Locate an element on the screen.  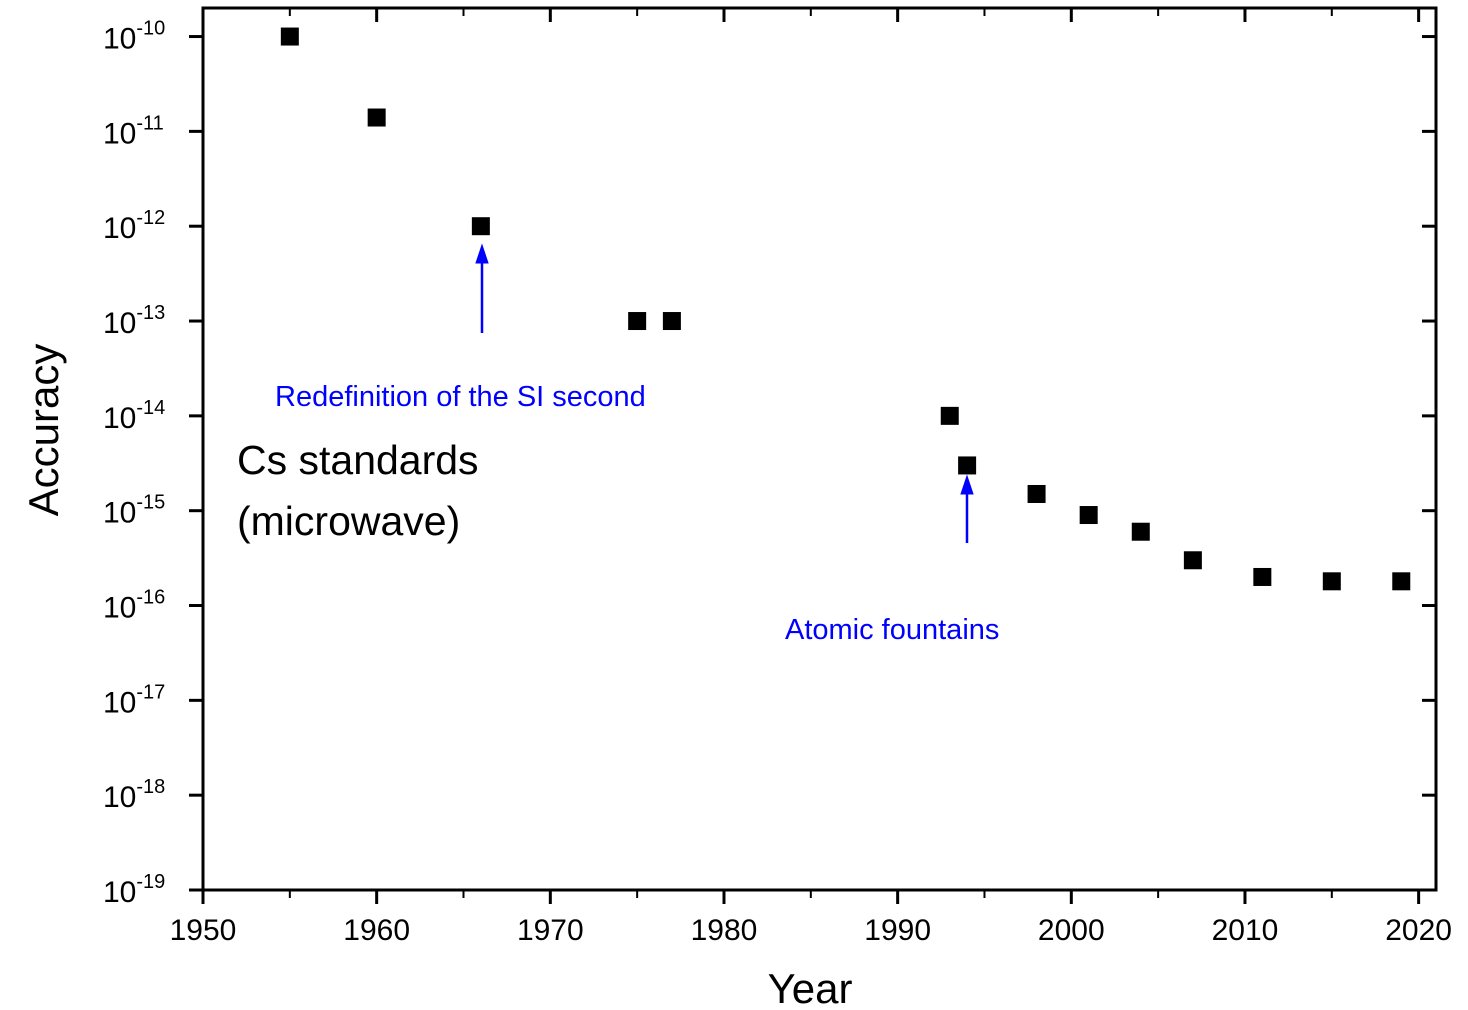
y-tick-label: 10-14 is located at coordinates (134, 416).